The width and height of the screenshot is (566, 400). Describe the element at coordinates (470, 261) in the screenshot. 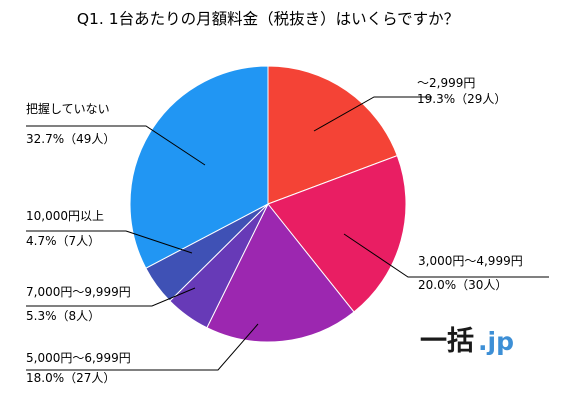

I see `slice-name-label: 3,000円～4,999円` at that location.